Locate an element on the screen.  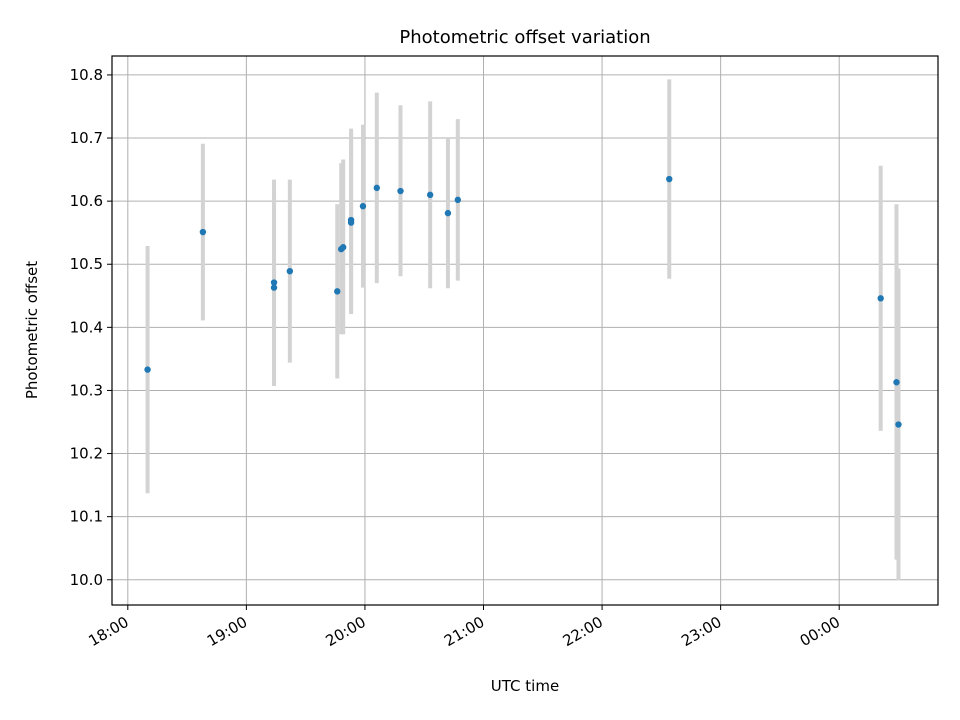
y-tick-label: 10.7 is located at coordinates (86, 138).